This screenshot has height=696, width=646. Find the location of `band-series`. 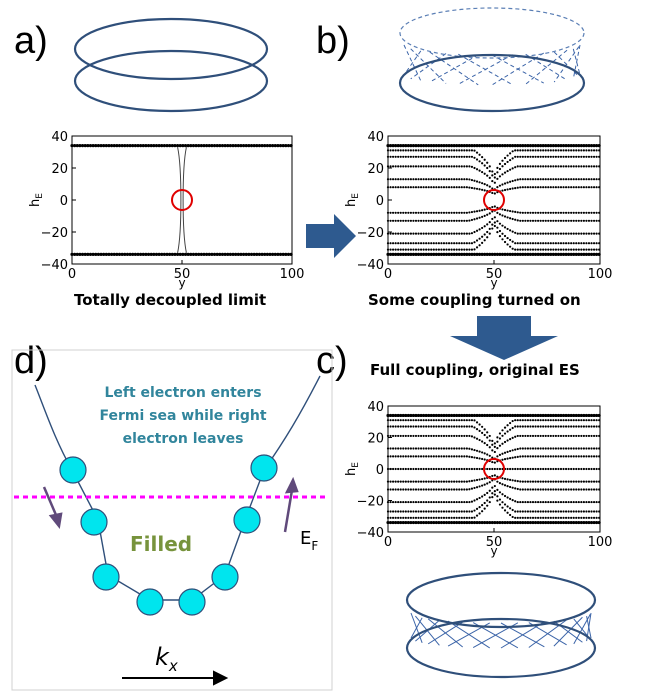

band-series is located at coordinates (493, 494).